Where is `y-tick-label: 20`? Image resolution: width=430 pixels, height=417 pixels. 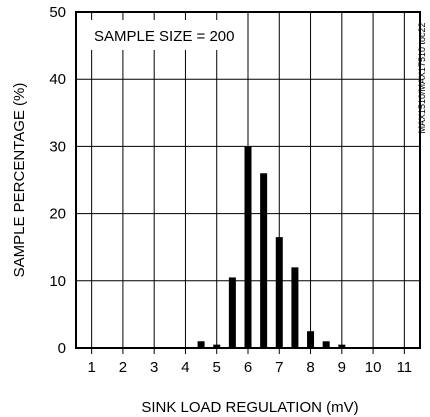
y-tick-label: 20 is located at coordinates (57, 214).